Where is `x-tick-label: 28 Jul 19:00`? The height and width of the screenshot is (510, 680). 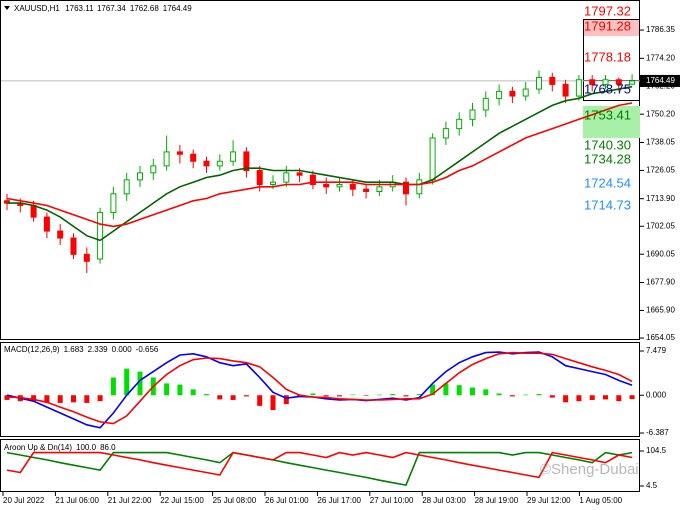 x-tick-label: 28 Jul 19:00 is located at coordinates (497, 500).